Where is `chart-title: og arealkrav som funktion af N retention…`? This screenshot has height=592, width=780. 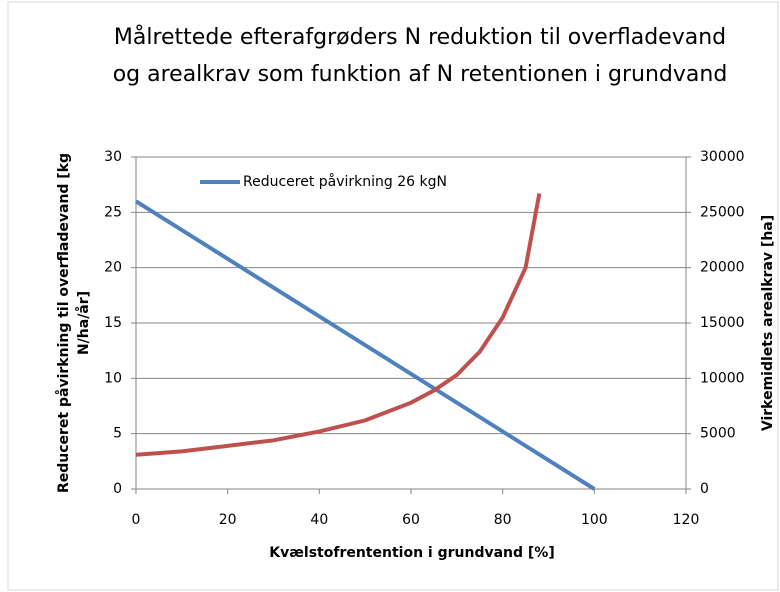 chart-title: og arealkrav som funktion af N retention… is located at coordinates (420, 74).